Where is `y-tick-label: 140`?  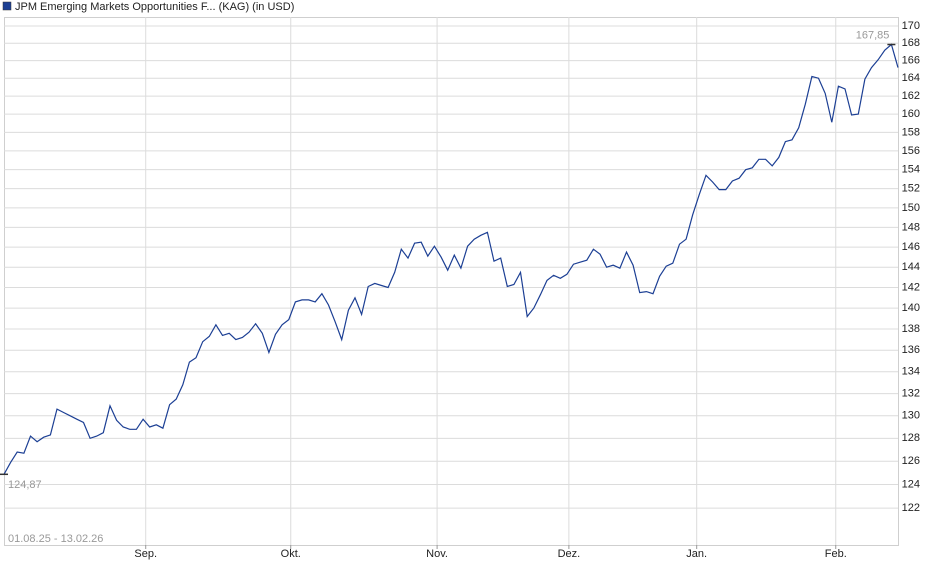 y-tick-label: 140 is located at coordinates (911, 308).